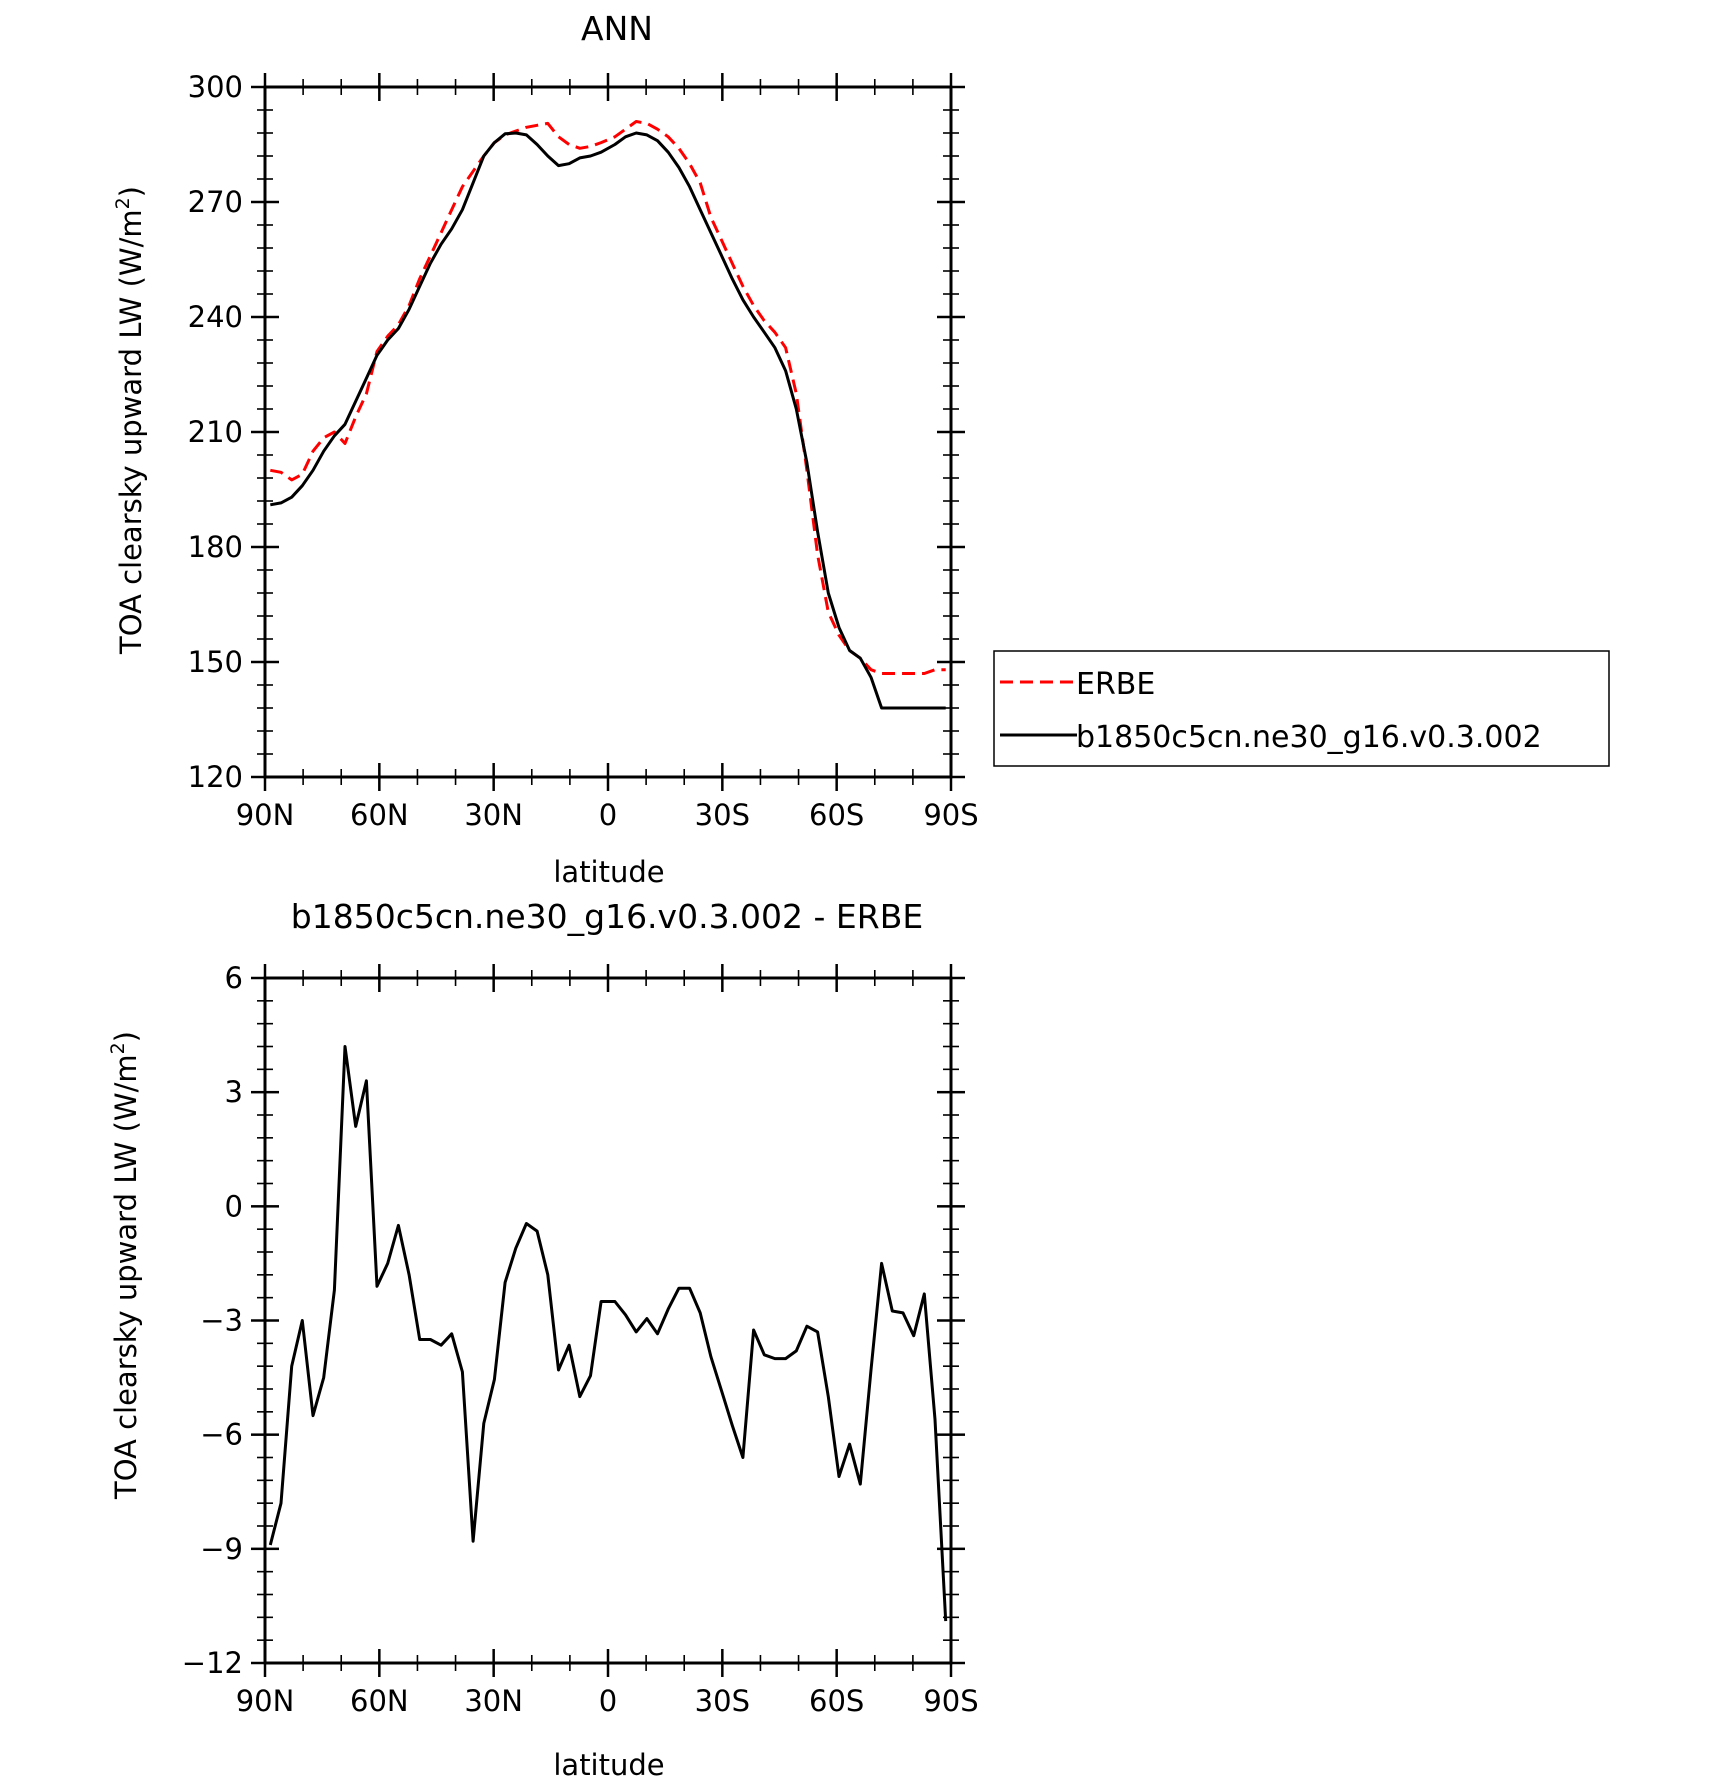  Describe the element at coordinates (234, 1092) in the screenshot. I see `bottom-ytick-label: 3` at that location.